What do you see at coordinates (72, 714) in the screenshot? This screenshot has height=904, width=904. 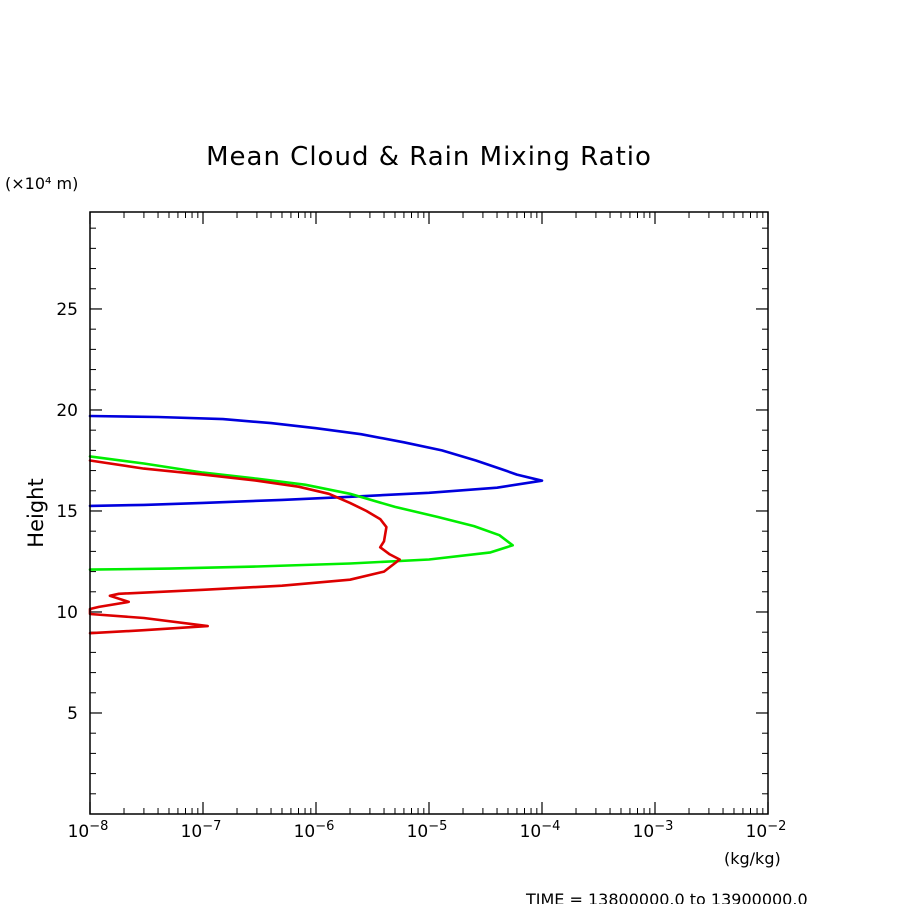 I see `y-tick-label: 5` at bounding box center [72, 714].